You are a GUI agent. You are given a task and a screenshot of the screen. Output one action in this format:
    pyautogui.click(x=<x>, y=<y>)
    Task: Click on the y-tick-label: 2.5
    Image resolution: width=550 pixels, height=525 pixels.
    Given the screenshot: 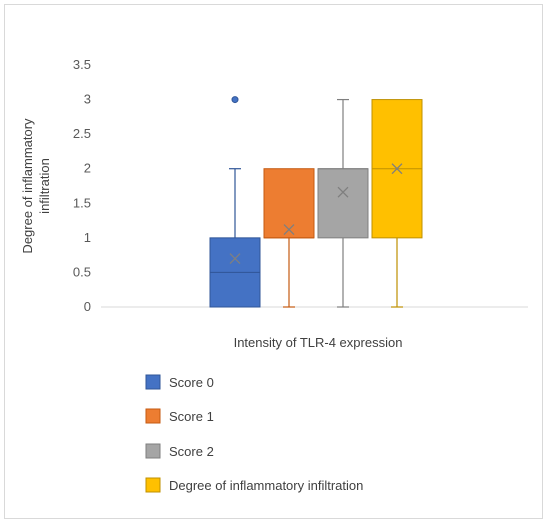 What is the action you would take?
    pyautogui.click(x=82, y=133)
    